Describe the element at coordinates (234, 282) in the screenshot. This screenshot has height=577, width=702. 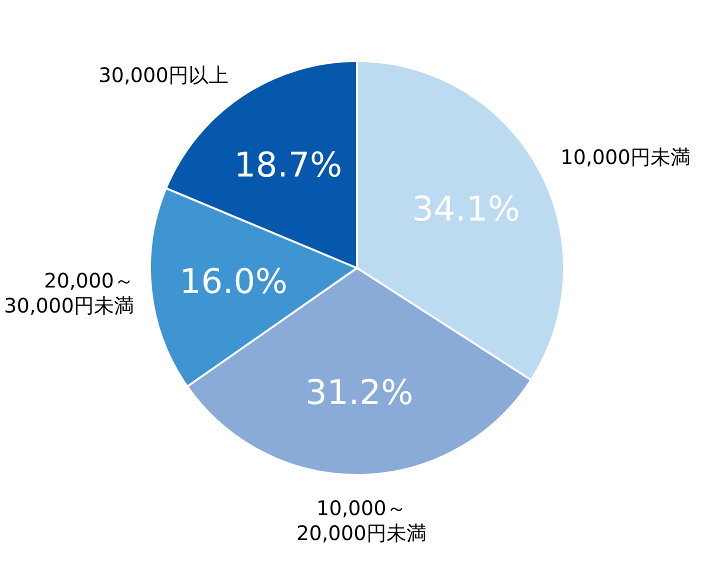
I see `data-label: 16.0%` at that location.